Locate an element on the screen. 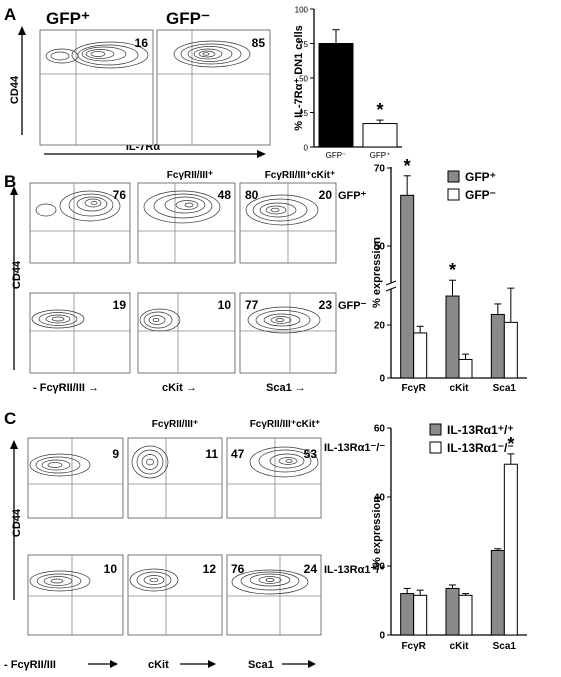  facs-plot-c6: 76 24 is located at coordinates (274, 595).